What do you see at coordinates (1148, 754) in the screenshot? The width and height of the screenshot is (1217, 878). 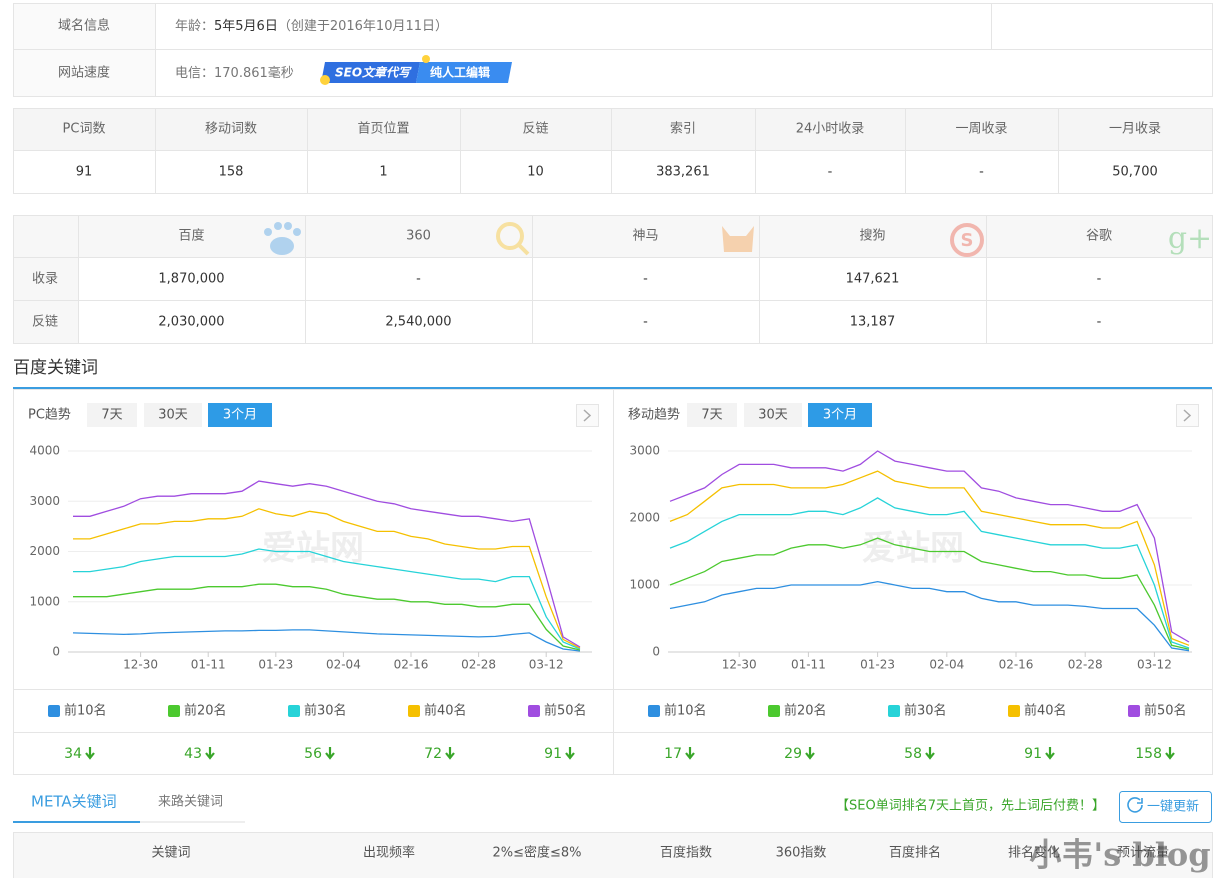 I see `legend-count: 158` at bounding box center [1148, 754].